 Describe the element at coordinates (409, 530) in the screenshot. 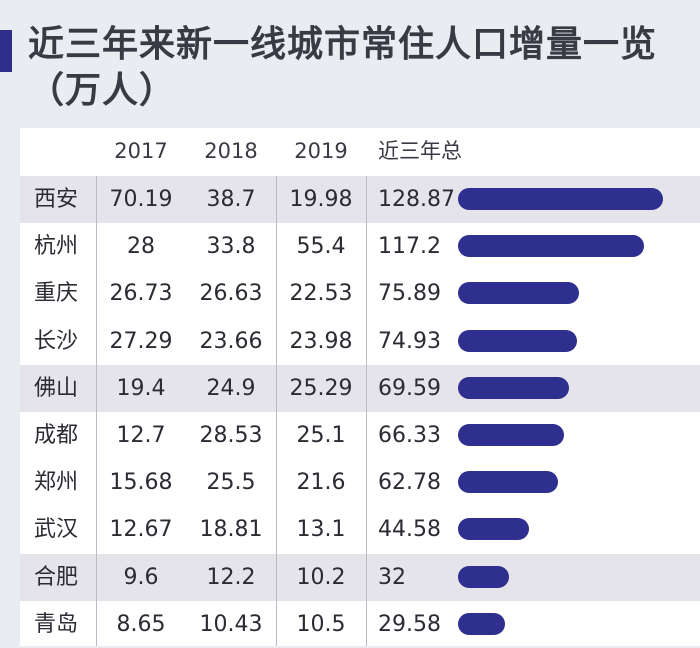

I see `total-value: 44.58` at that location.